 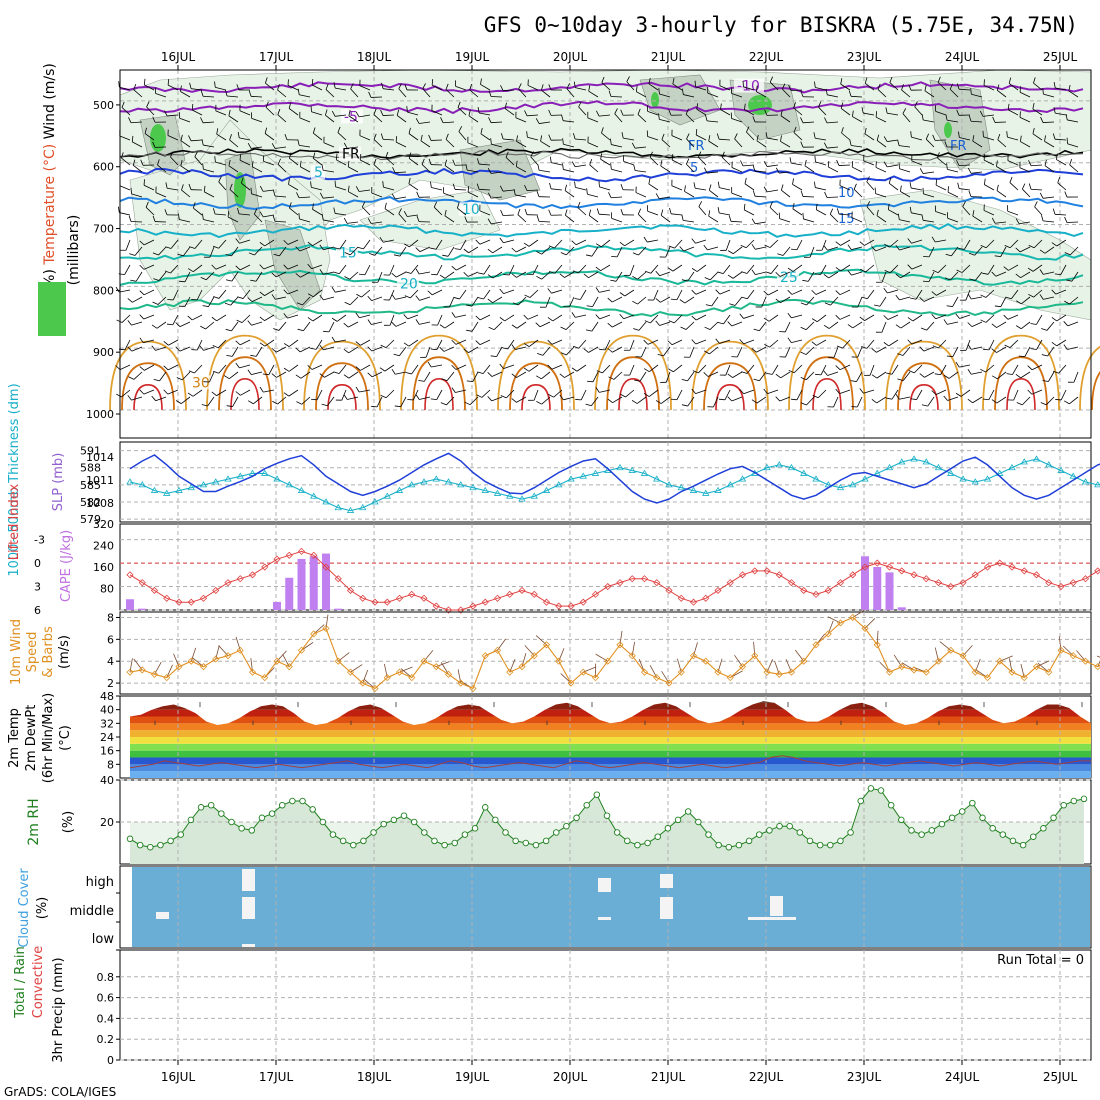 What do you see at coordinates (1040, 960) in the screenshot?
I see `run-total-label: Run Total = 0` at bounding box center [1040, 960].